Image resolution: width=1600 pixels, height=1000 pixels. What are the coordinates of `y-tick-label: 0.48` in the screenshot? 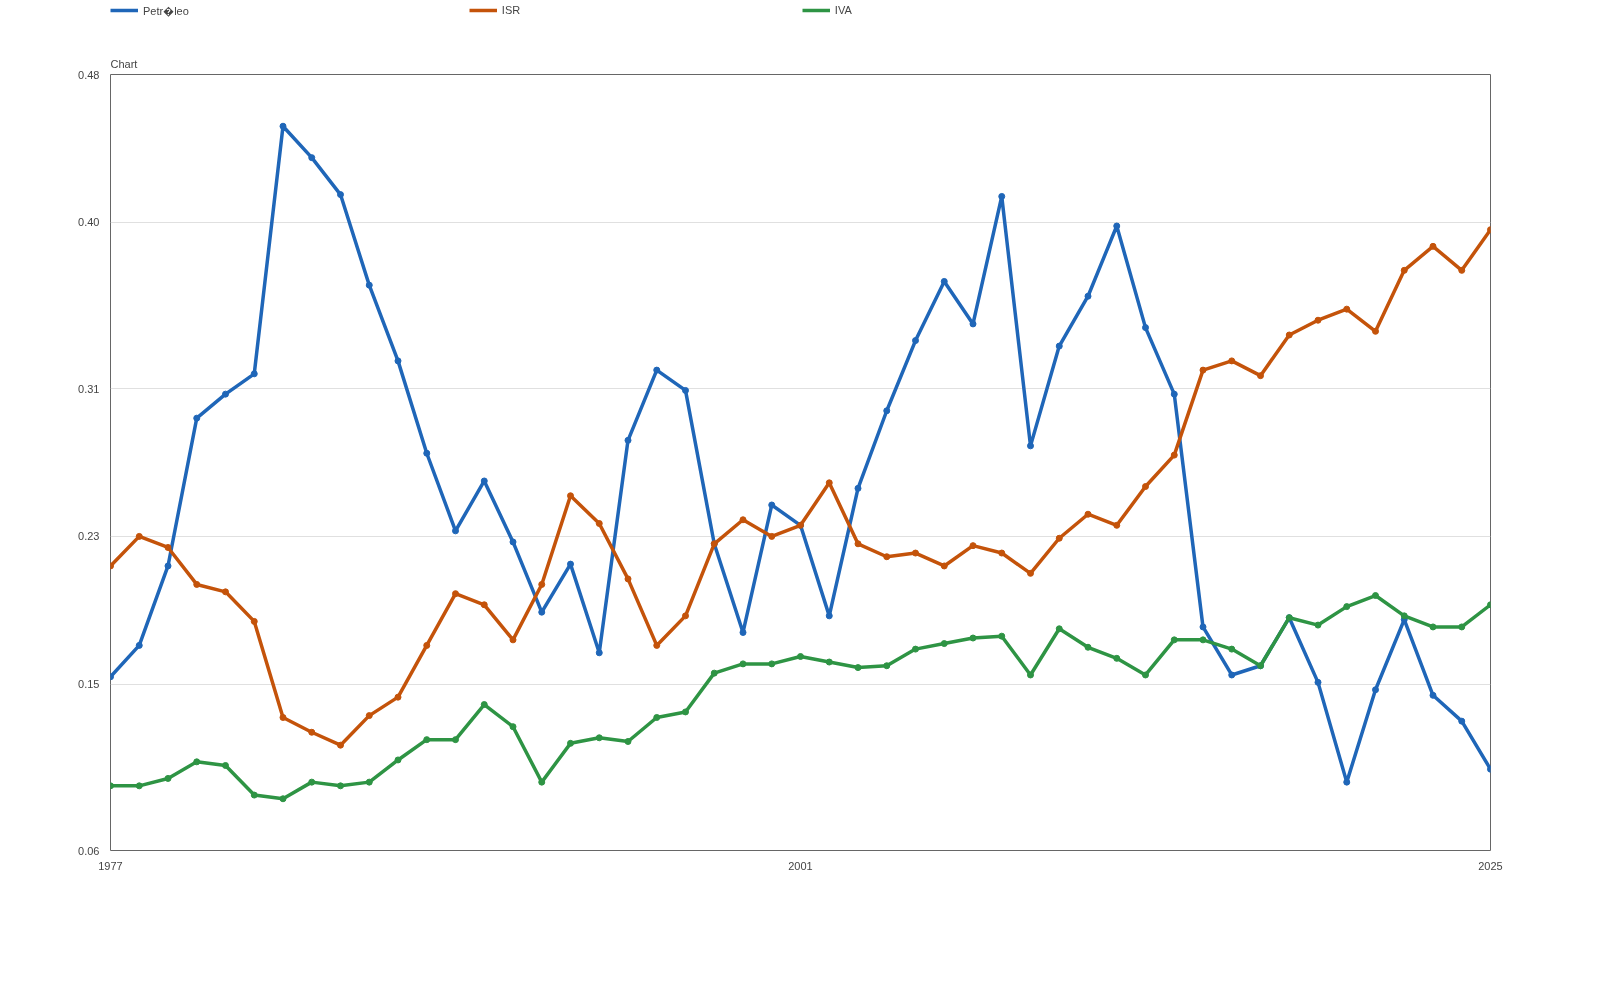 It's located at (89, 74).